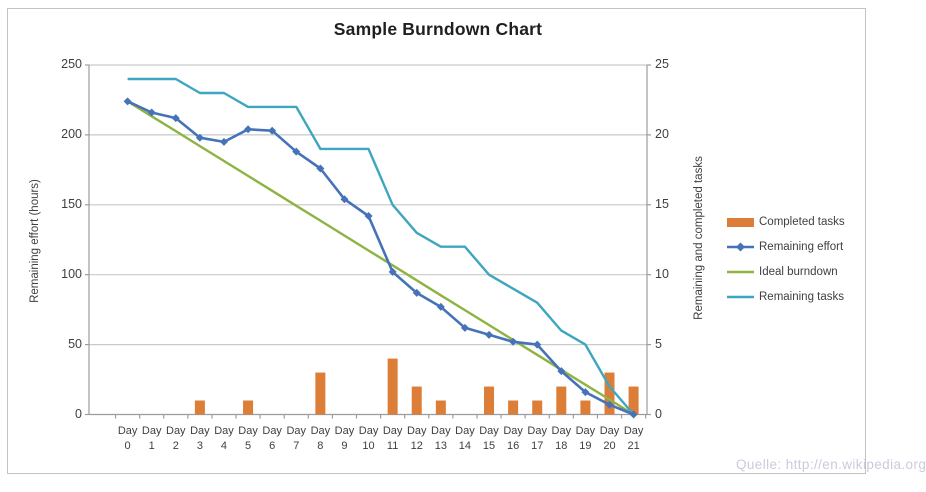 The image size is (926, 492). I want to click on right-axis-tick-label-25: 25, so click(662, 64).